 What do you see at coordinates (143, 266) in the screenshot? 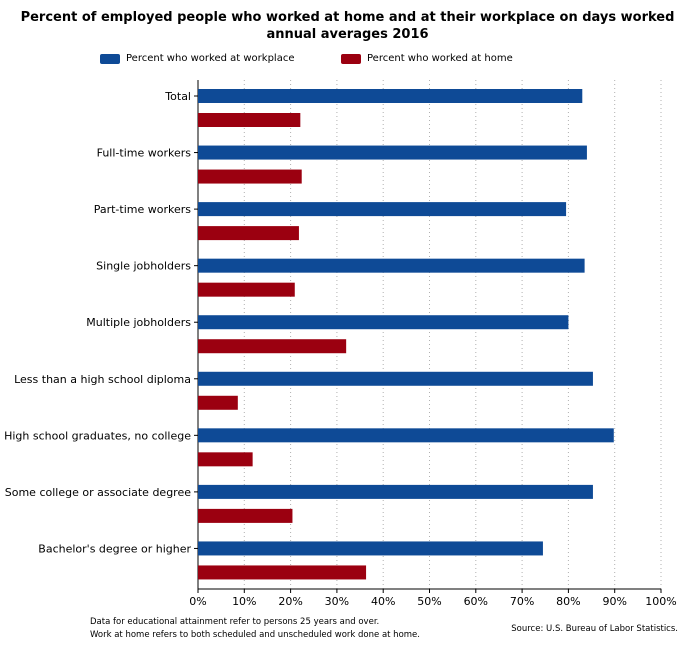
I see `y-category-label: Single jobholders` at bounding box center [143, 266].